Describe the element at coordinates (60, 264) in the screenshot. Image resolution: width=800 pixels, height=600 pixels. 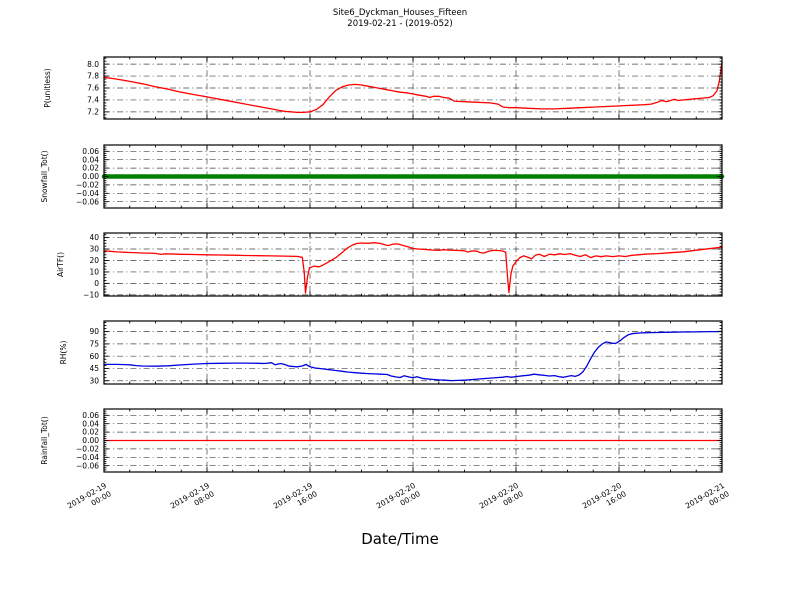
I see `y-axis-label-airtf: AirTF()` at that location.